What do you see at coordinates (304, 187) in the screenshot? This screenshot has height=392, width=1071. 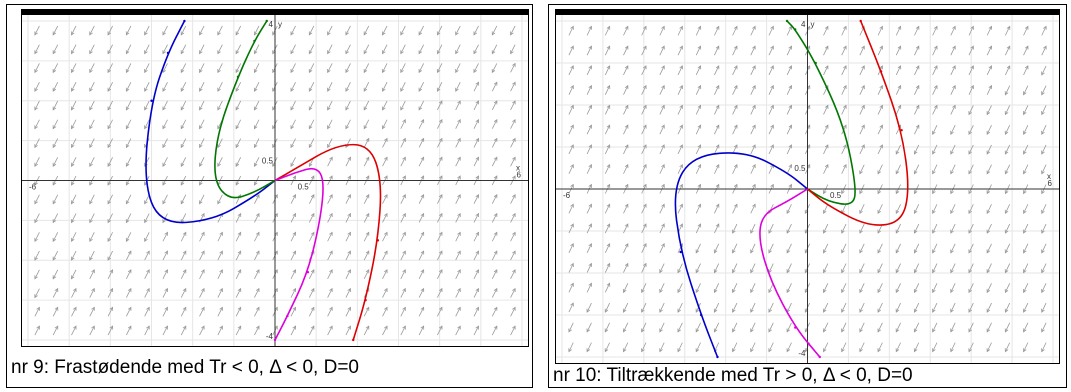 I see `tick-label-x: 0.5` at bounding box center [304, 187].